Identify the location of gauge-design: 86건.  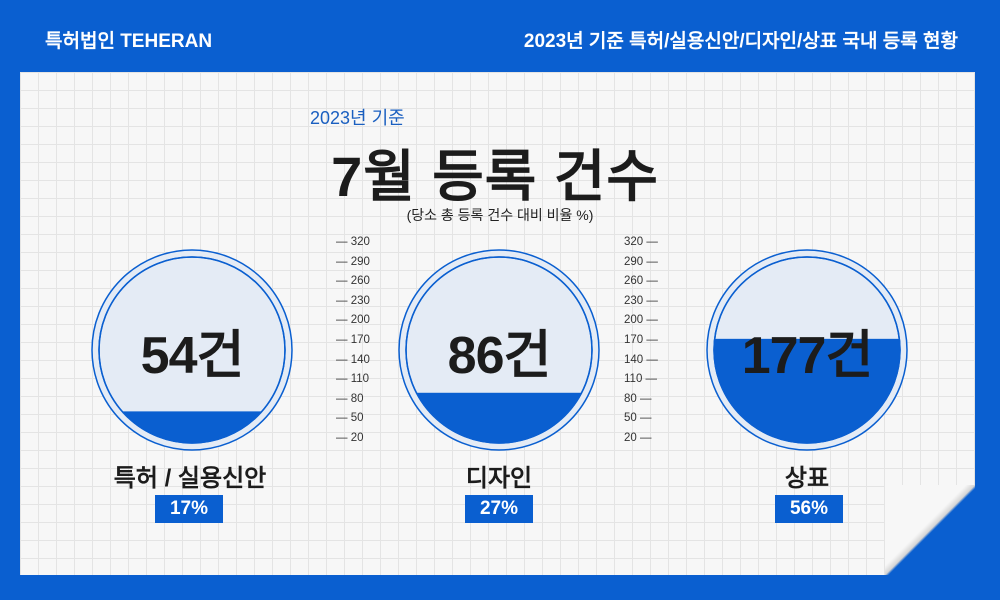
(499, 350).